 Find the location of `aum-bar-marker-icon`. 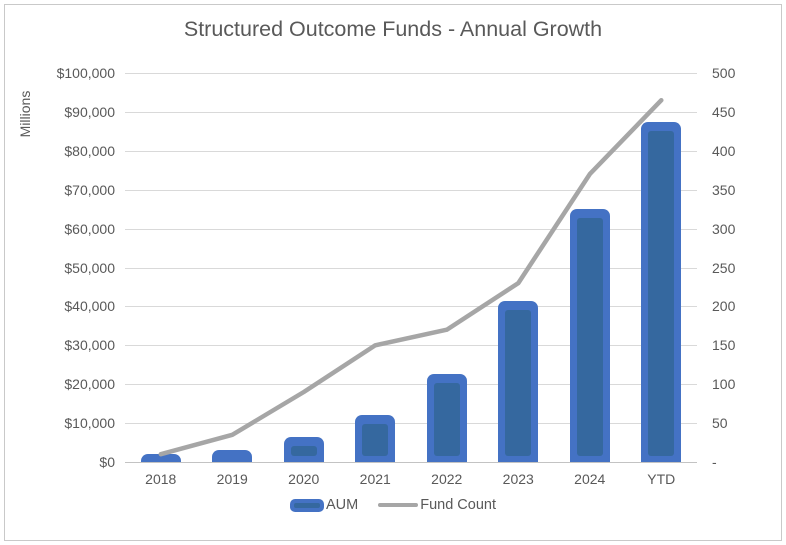

aum-bar-marker-icon is located at coordinates (306, 505).